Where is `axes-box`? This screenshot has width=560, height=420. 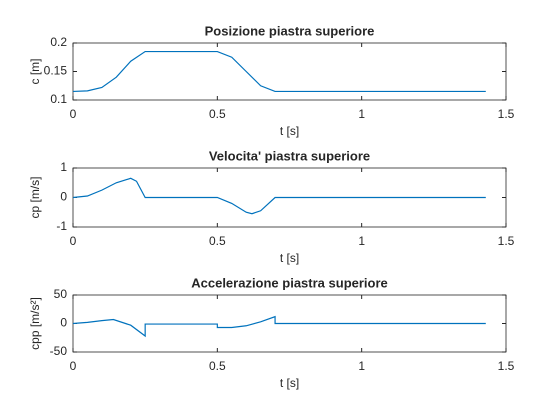
axes-box is located at coordinates (289, 71).